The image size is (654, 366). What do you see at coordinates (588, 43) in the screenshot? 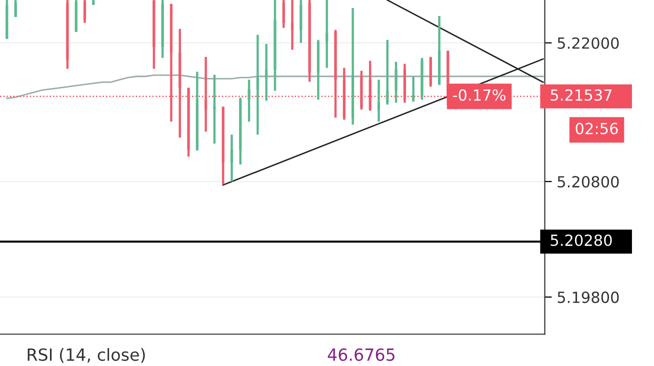
I see `y-tick-label: 5.22000` at bounding box center [588, 43].